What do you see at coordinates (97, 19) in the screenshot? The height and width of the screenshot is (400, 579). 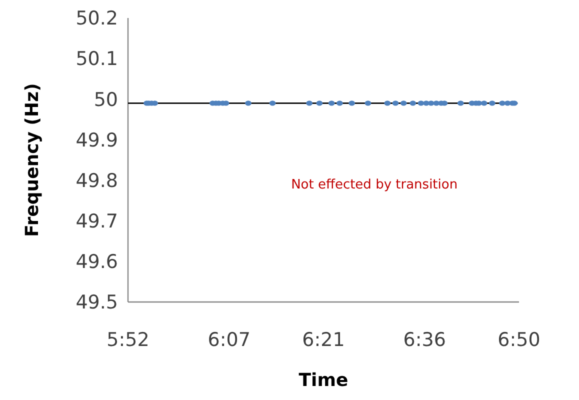 I see `y-tick-label: 50.2` at bounding box center [97, 19].